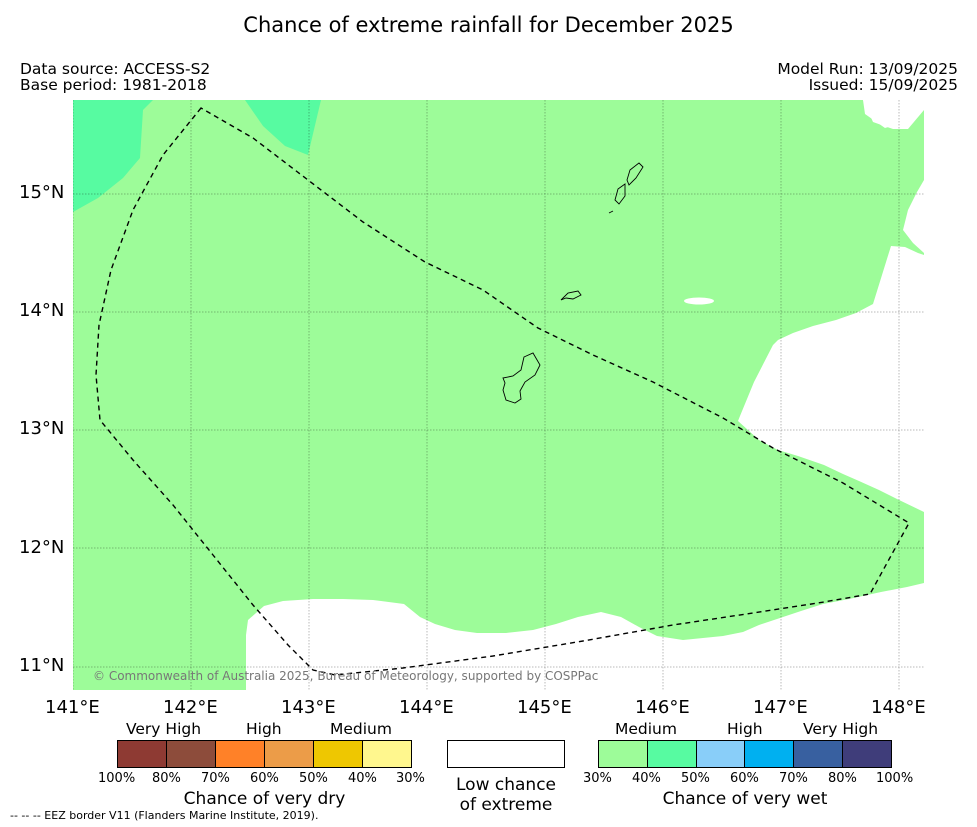 This screenshot has width=977, height=827. Describe the element at coordinates (264, 729) in the screenshot. I see `dry-cat-high: High` at that location.